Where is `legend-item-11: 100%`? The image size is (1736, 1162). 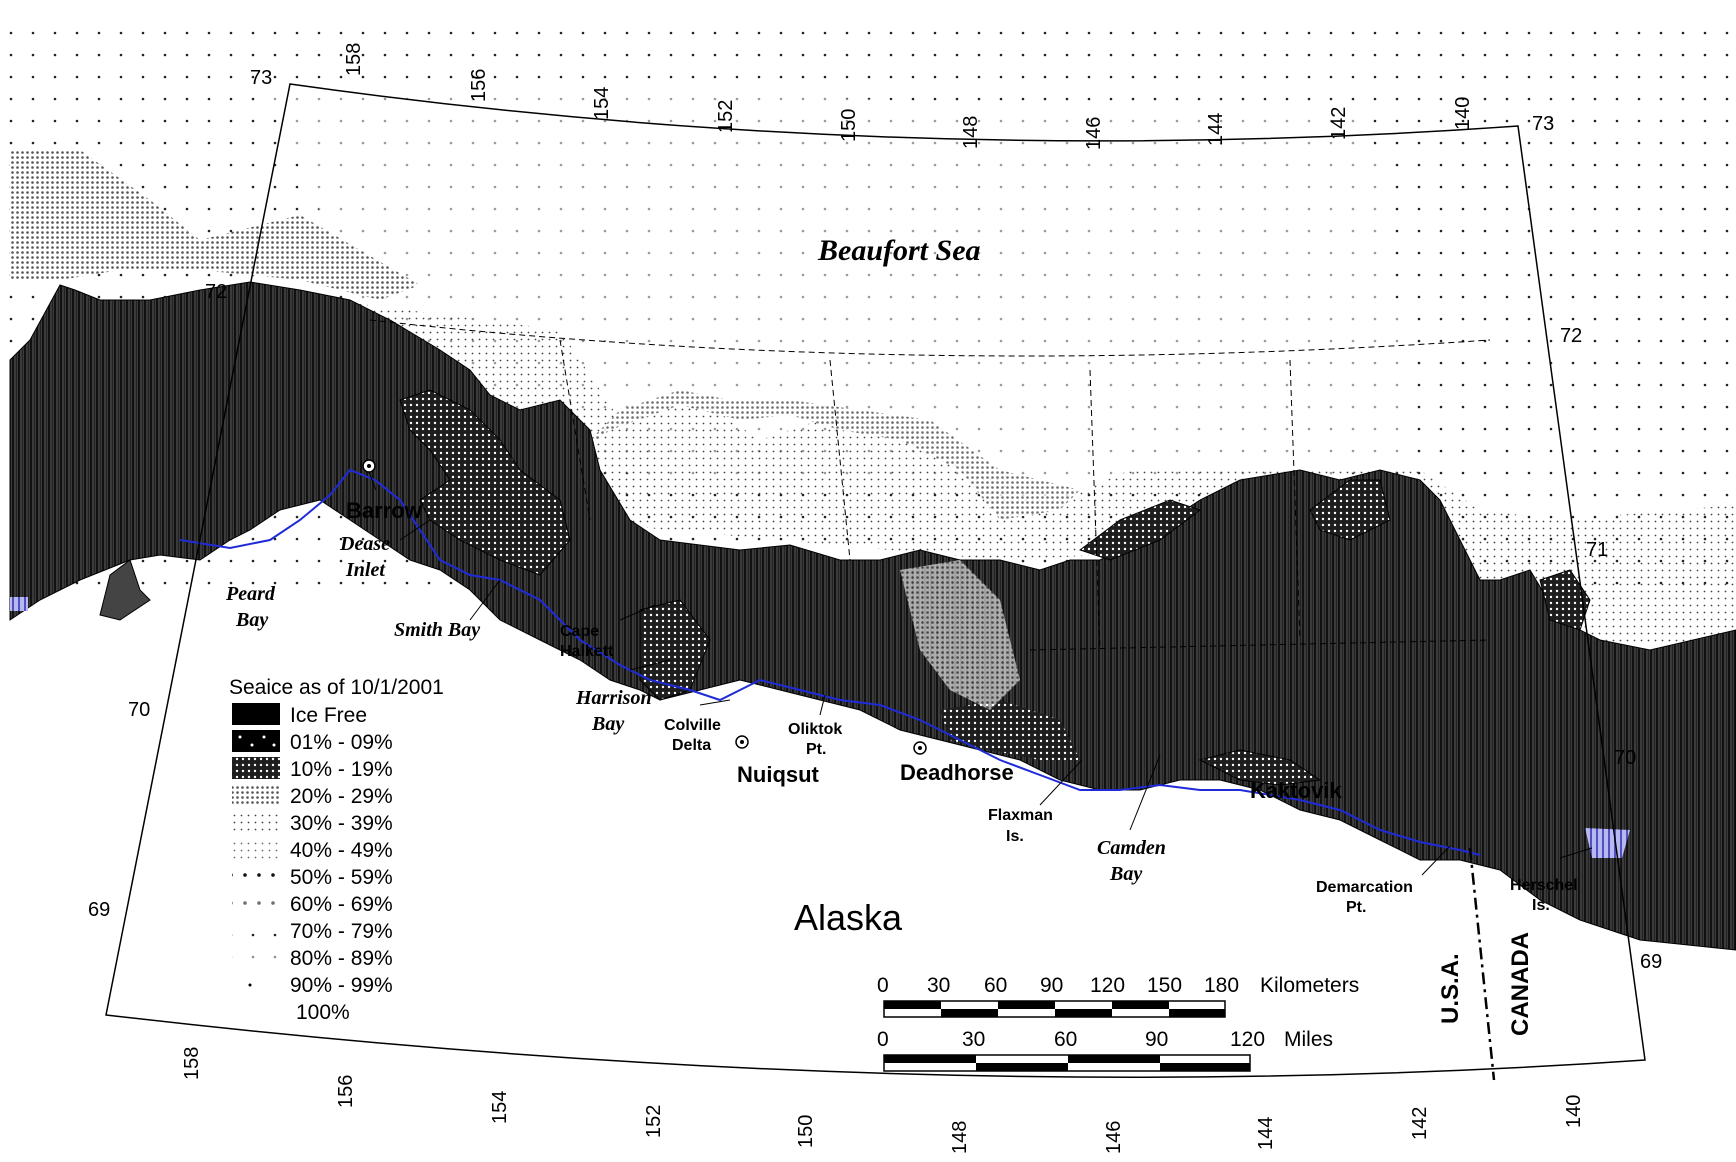 legend-item-11: 100% is located at coordinates (323, 1012).